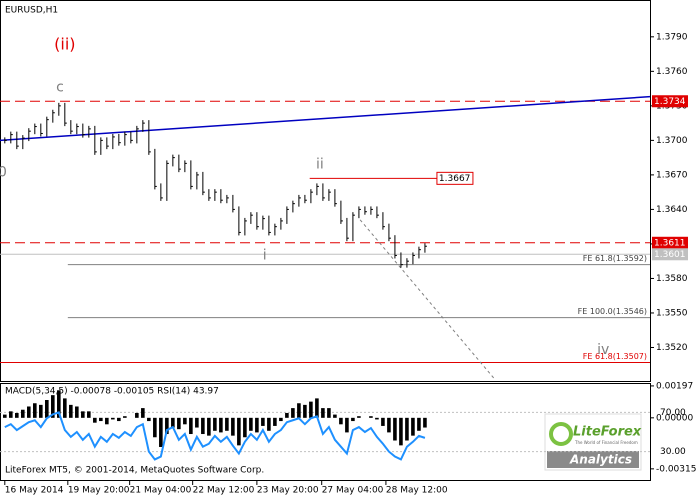 The image size is (700, 500). Describe the element at coordinates (672, 175) in the screenshot. I see `y-tick-label: 1.3670` at that location.